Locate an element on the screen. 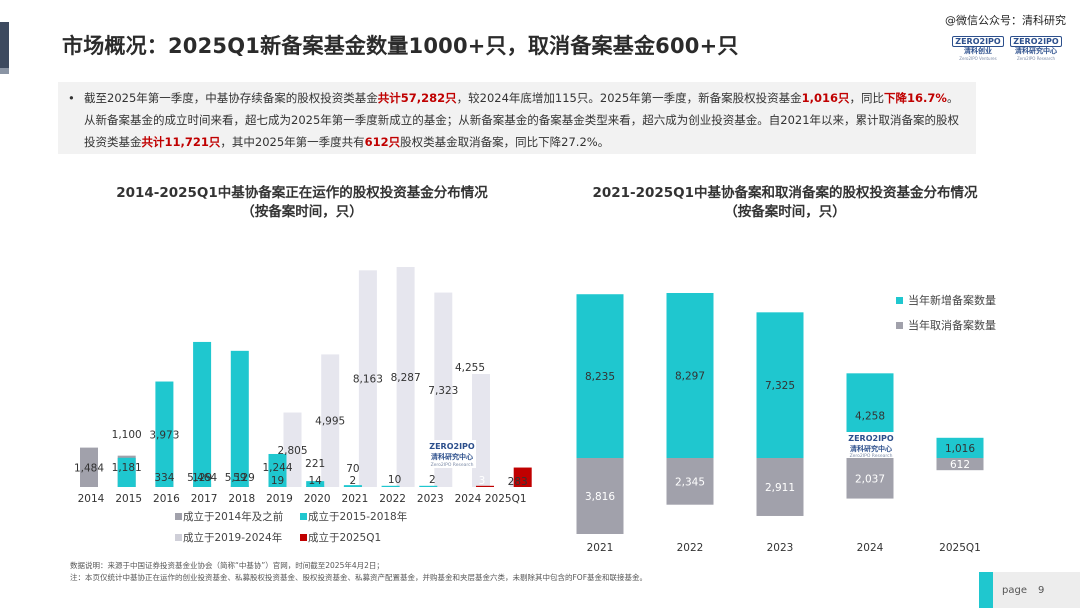 The width and height of the screenshot is (1080, 608). bar-当年新增备案数量-2025Q1 is located at coordinates (960, 447).